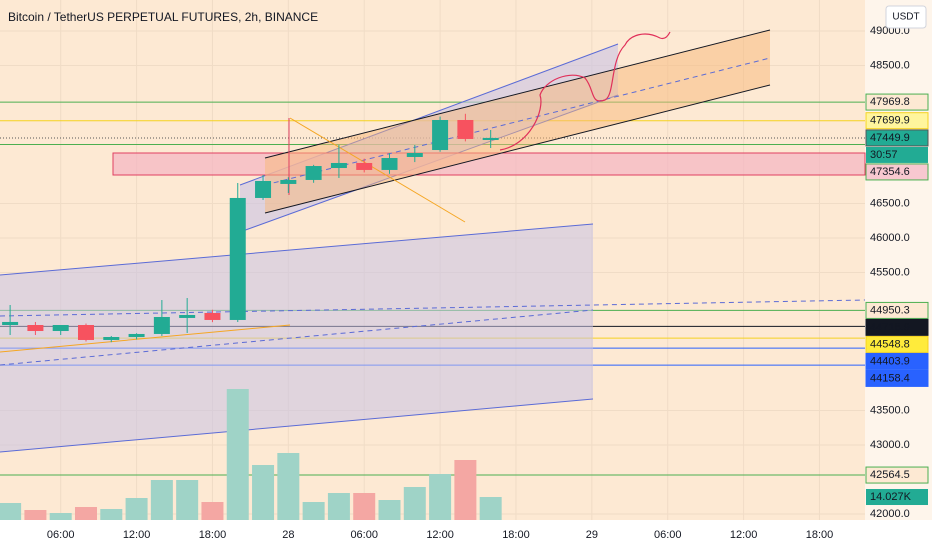 This screenshot has height=550, width=932. Describe the element at coordinates (891, 497) in the screenshot. I see `volume-label: 14.027K` at that location.